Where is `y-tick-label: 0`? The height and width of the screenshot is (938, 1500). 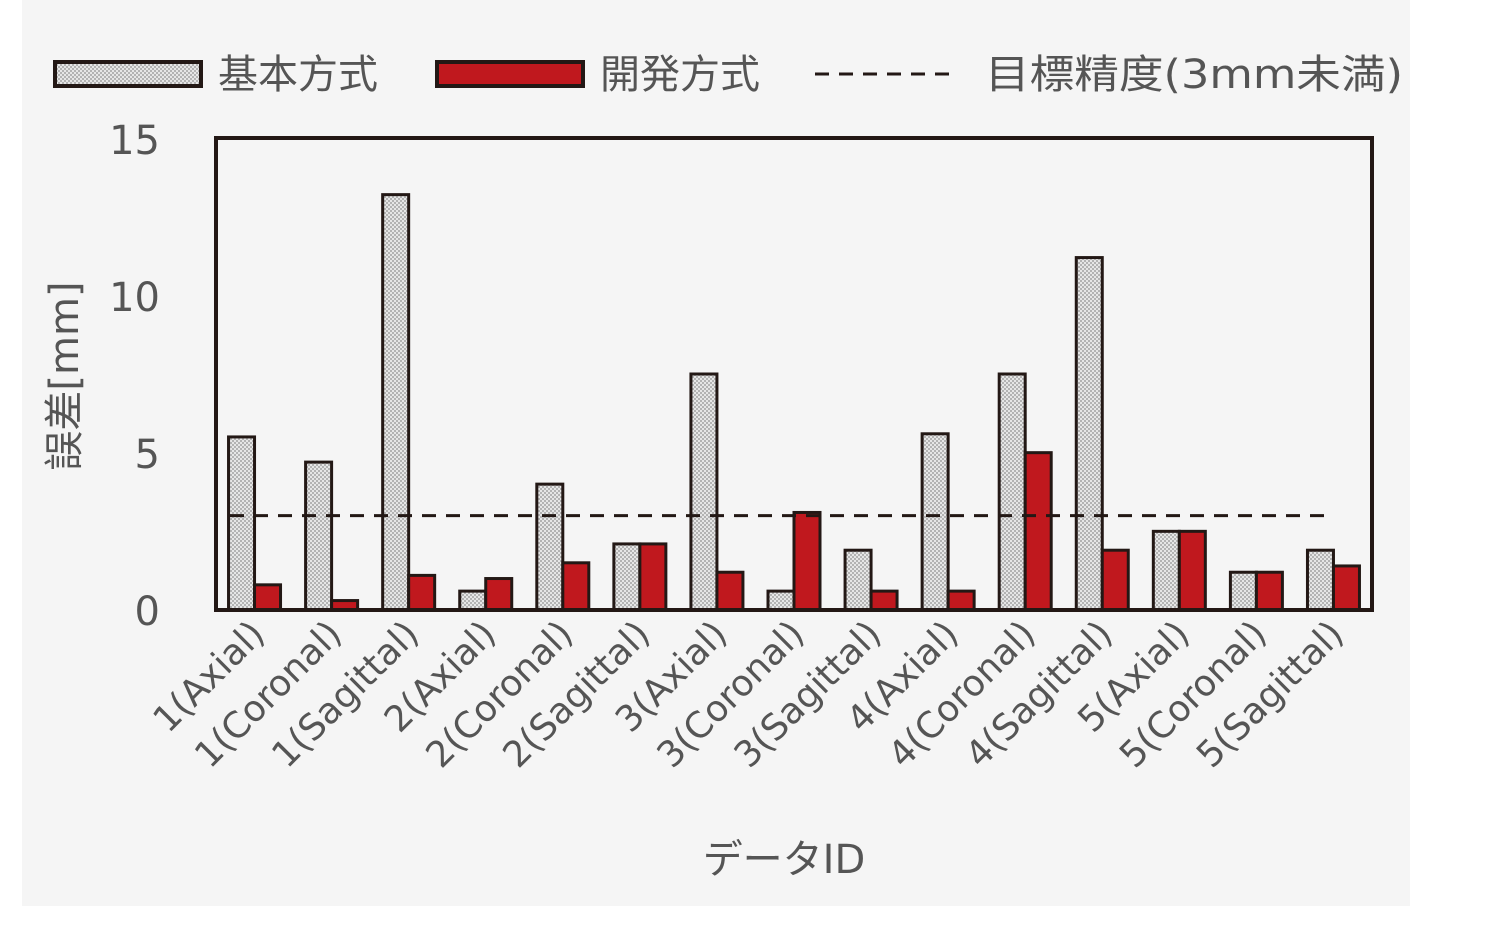
y-tick-label: 0 is located at coordinates (147, 612).